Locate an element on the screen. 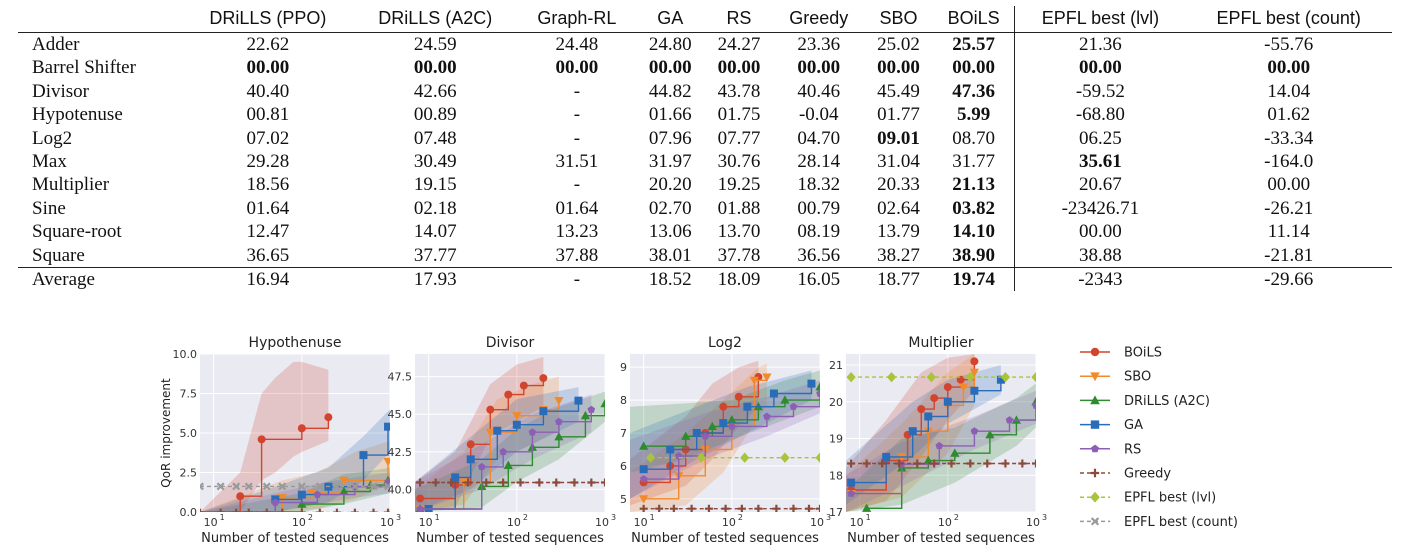 This screenshot has width=1425, height=559. table-cell: 28.14 is located at coordinates (819, 162).